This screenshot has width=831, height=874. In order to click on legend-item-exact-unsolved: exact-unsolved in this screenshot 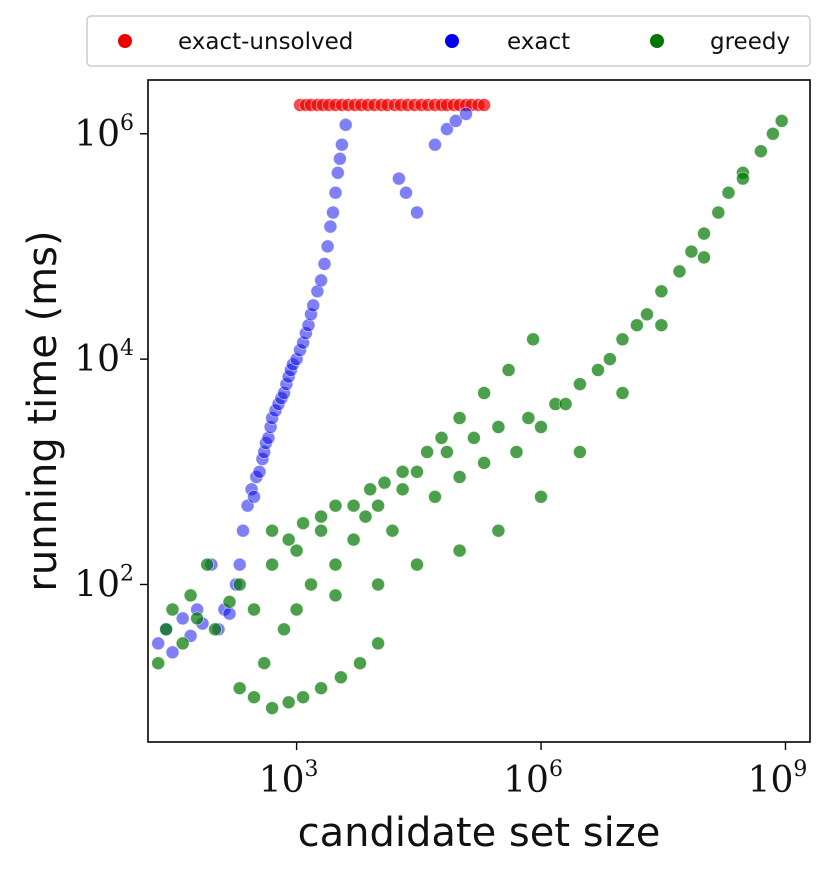, I will do `click(235, 42)`.